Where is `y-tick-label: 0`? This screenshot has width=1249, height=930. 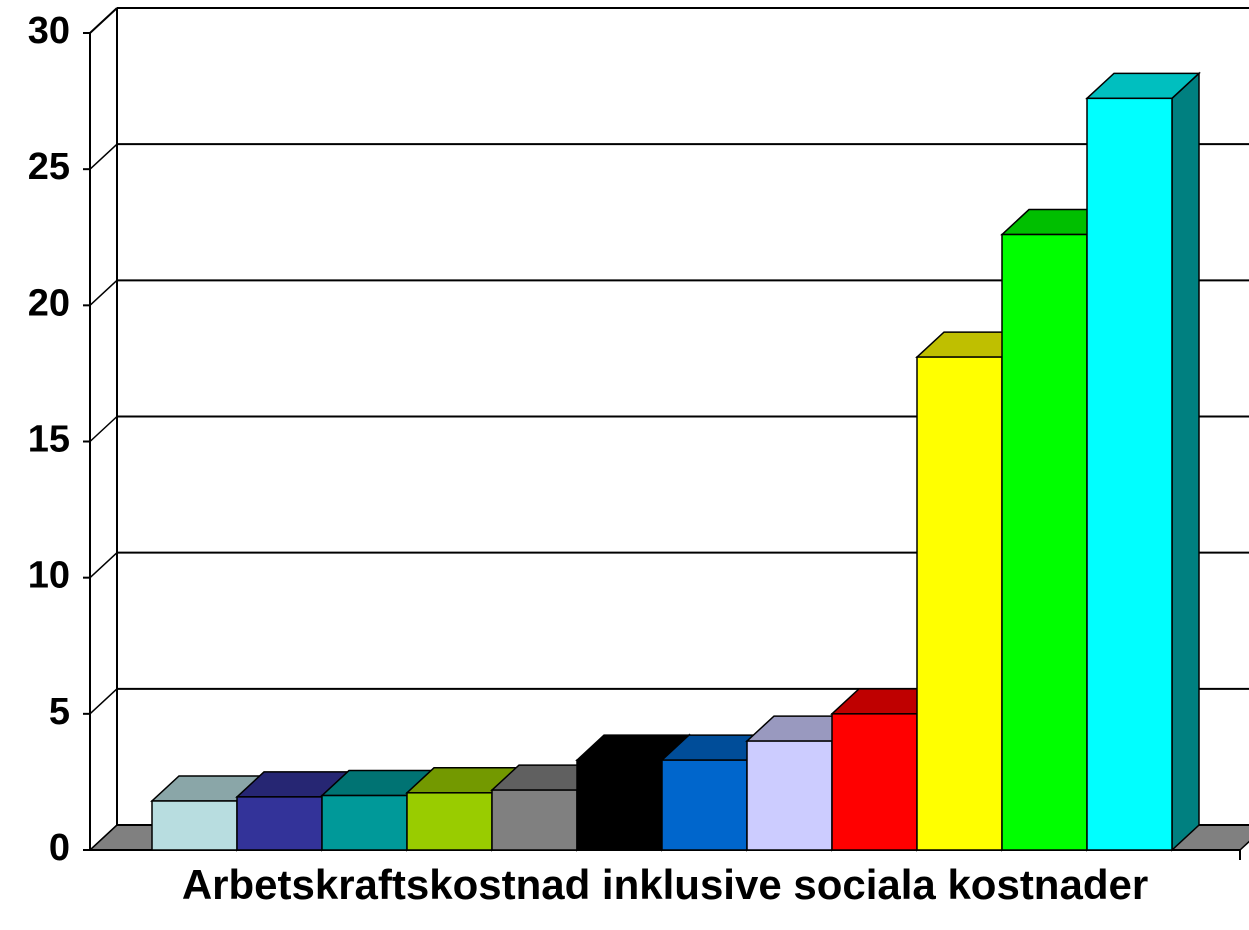
y-tick-label: 0 is located at coordinates (59, 848).